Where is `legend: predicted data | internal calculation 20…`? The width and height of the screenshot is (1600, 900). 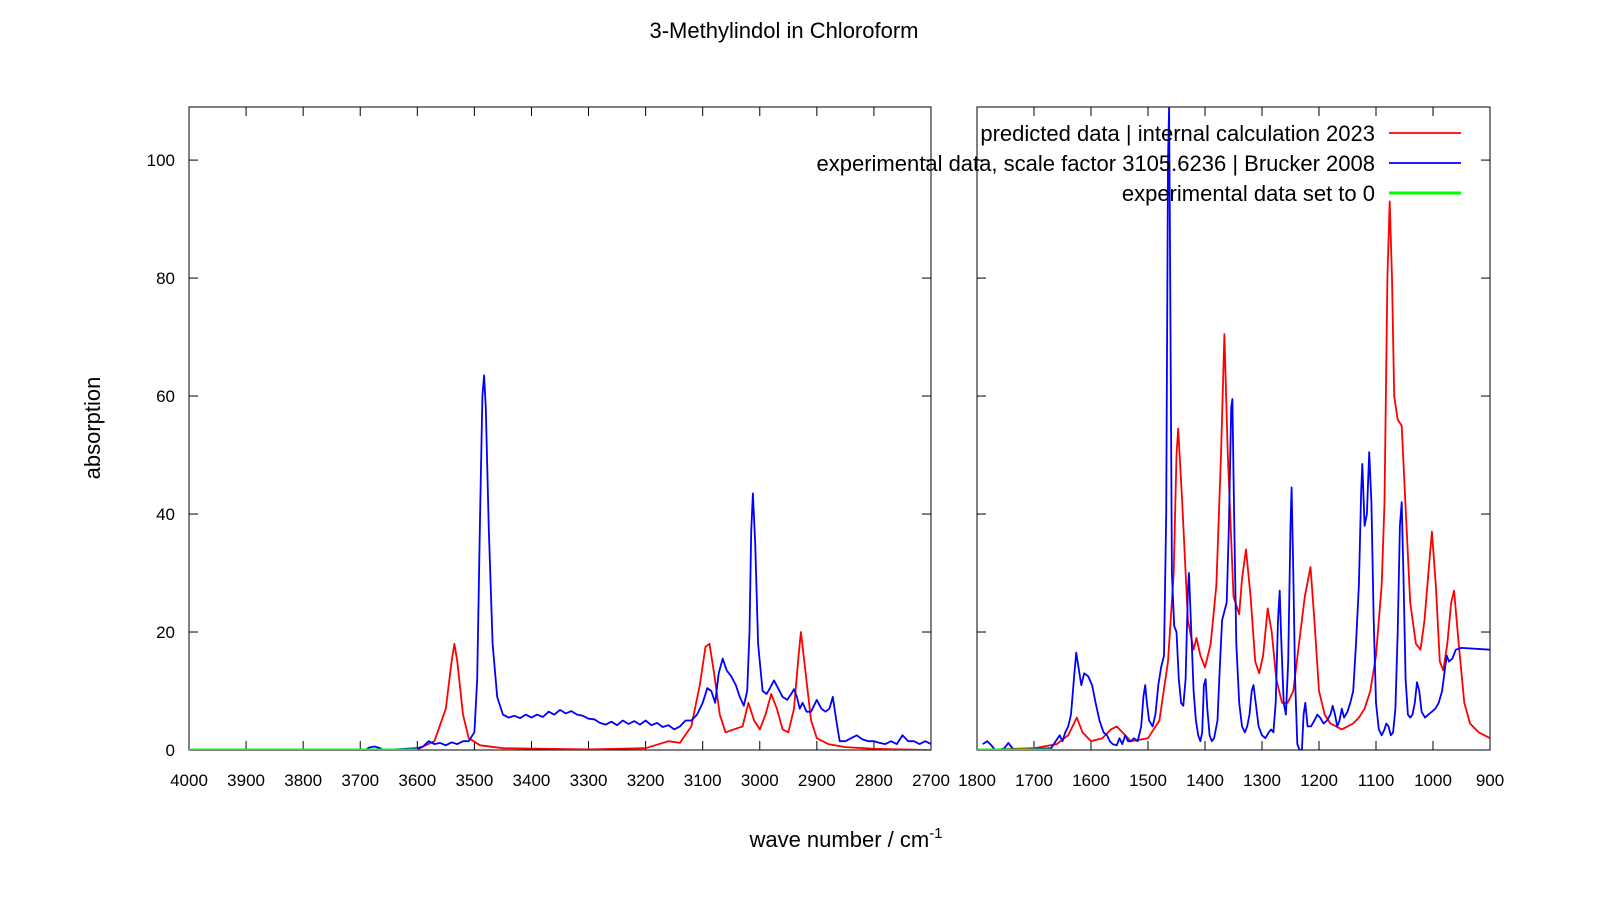
legend: predicted data | internal calculation 20… is located at coordinates (1139, 163).